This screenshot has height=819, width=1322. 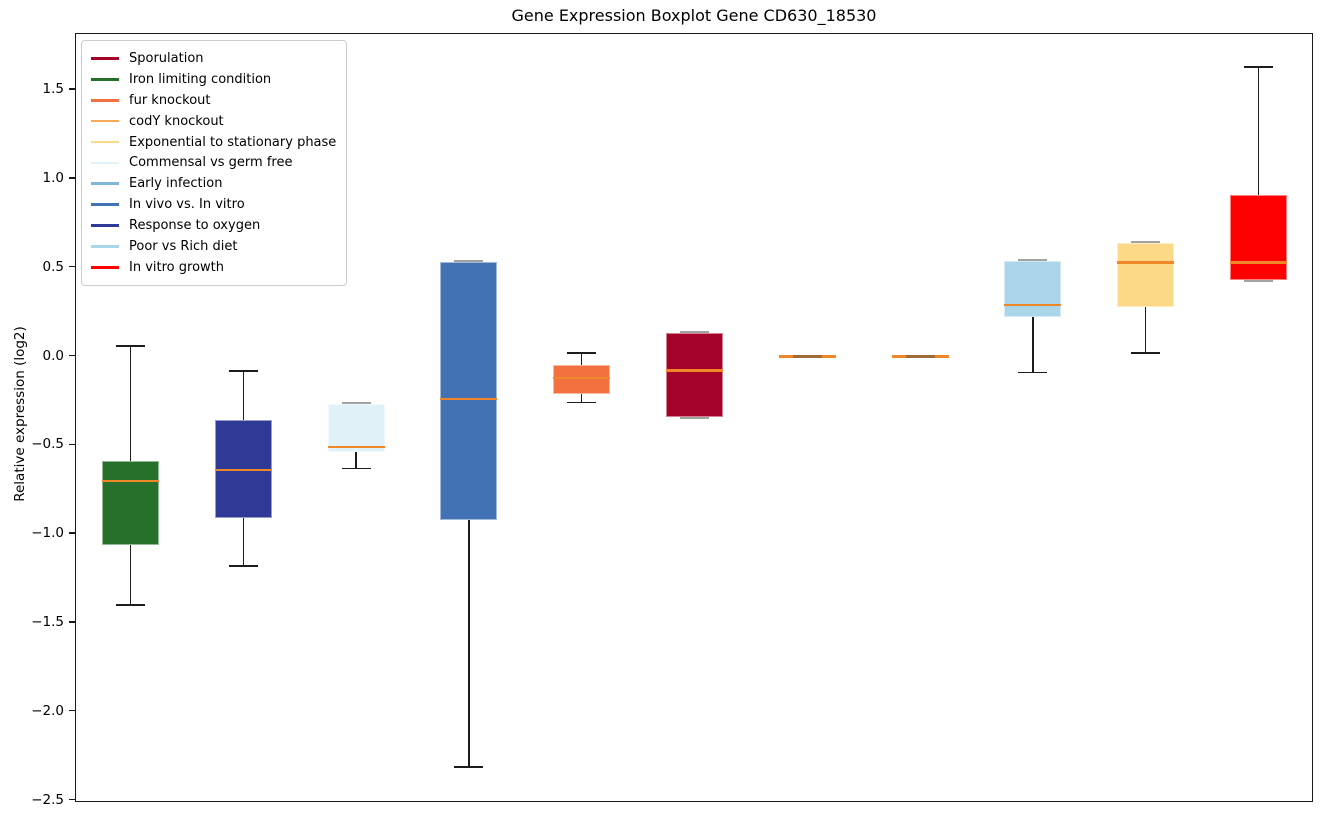 What do you see at coordinates (53, 266) in the screenshot?
I see `y-tick-label: 0.5` at bounding box center [53, 266].